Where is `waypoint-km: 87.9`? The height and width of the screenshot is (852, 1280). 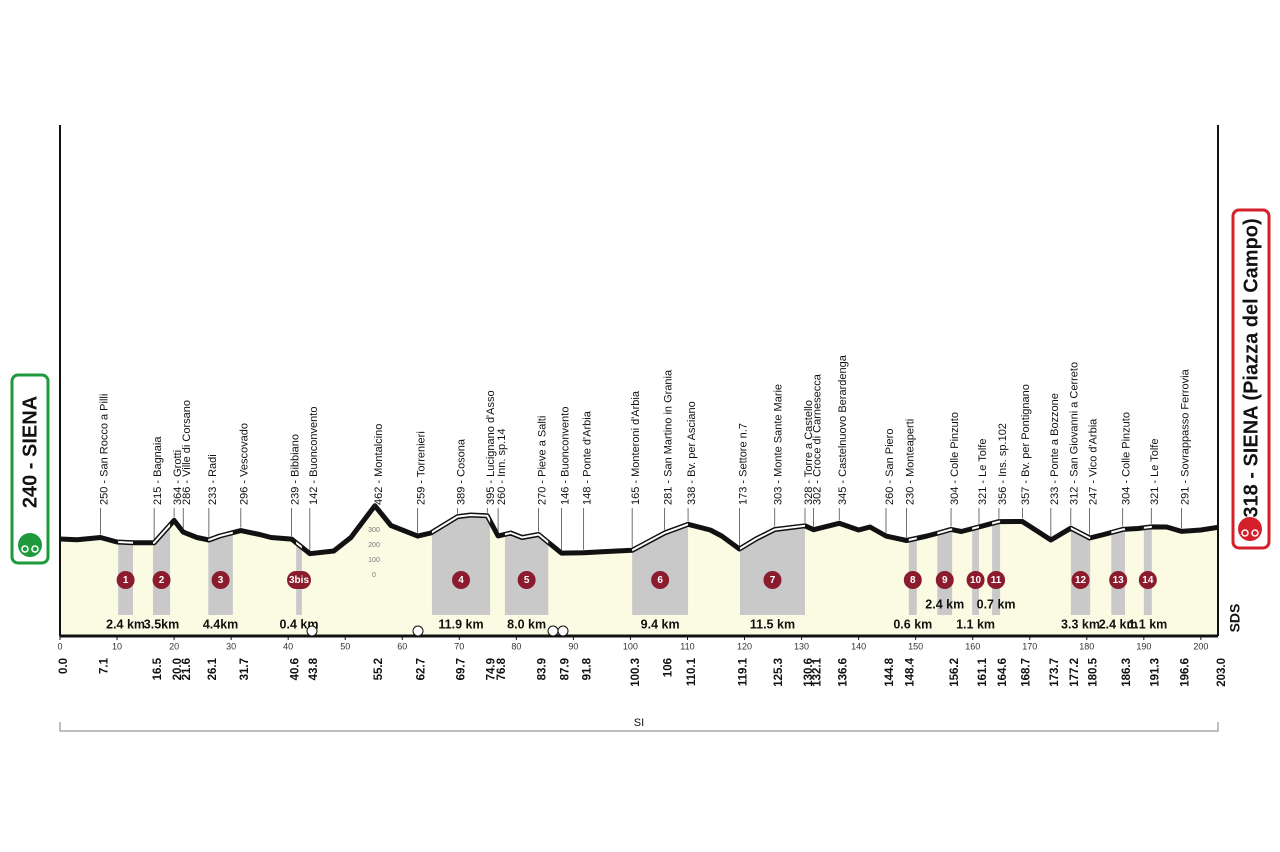 waypoint-km: 87.9 is located at coordinates (565, 669).